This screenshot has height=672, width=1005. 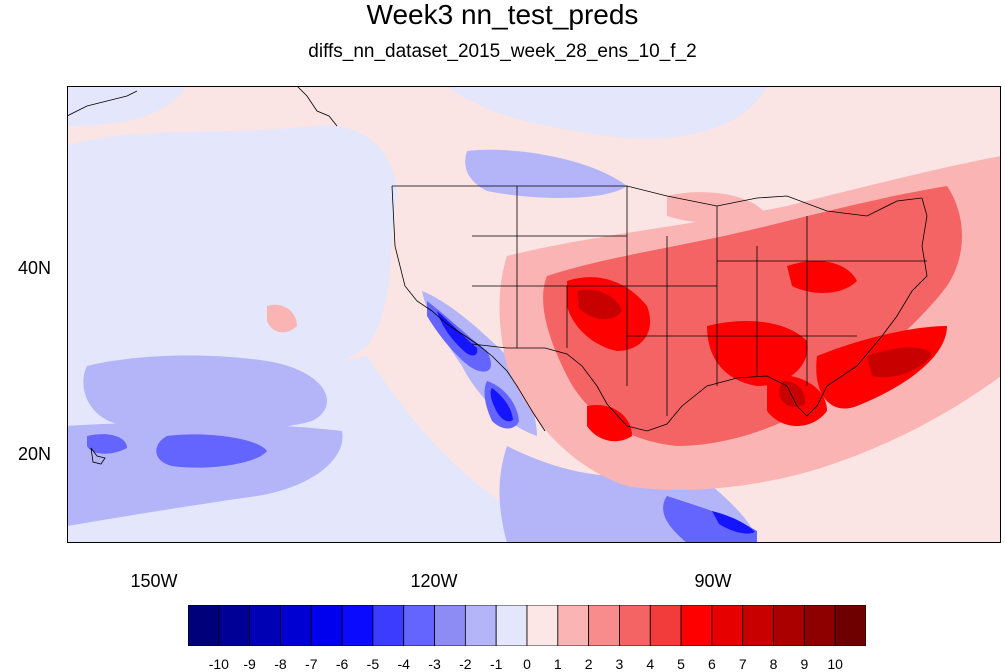 What do you see at coordinates (650, 664) in the screenshot?
I see `colorbar-tick-label: 4` at bounding box center [650, 664].